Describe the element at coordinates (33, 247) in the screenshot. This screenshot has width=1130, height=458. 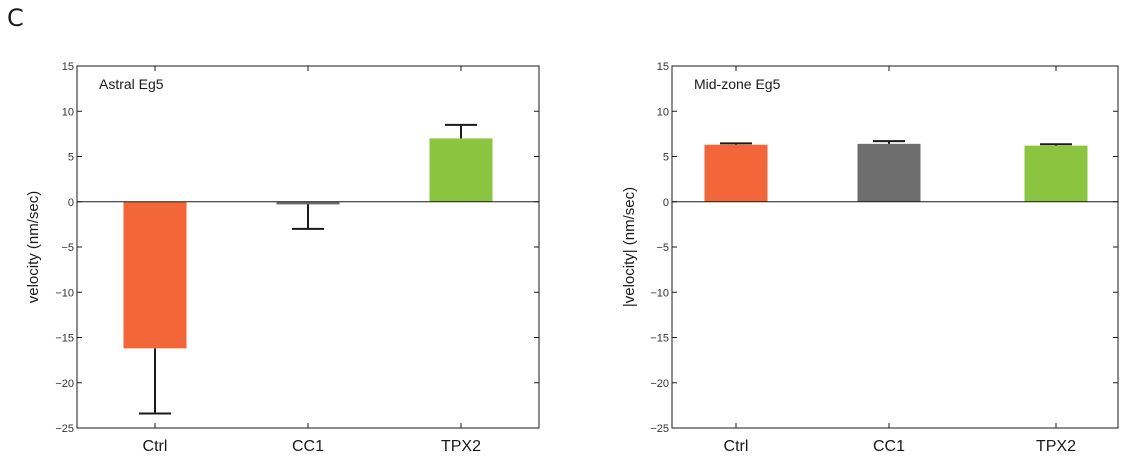
I see `y-axis-title: velocity (nm/sec)` at that location.